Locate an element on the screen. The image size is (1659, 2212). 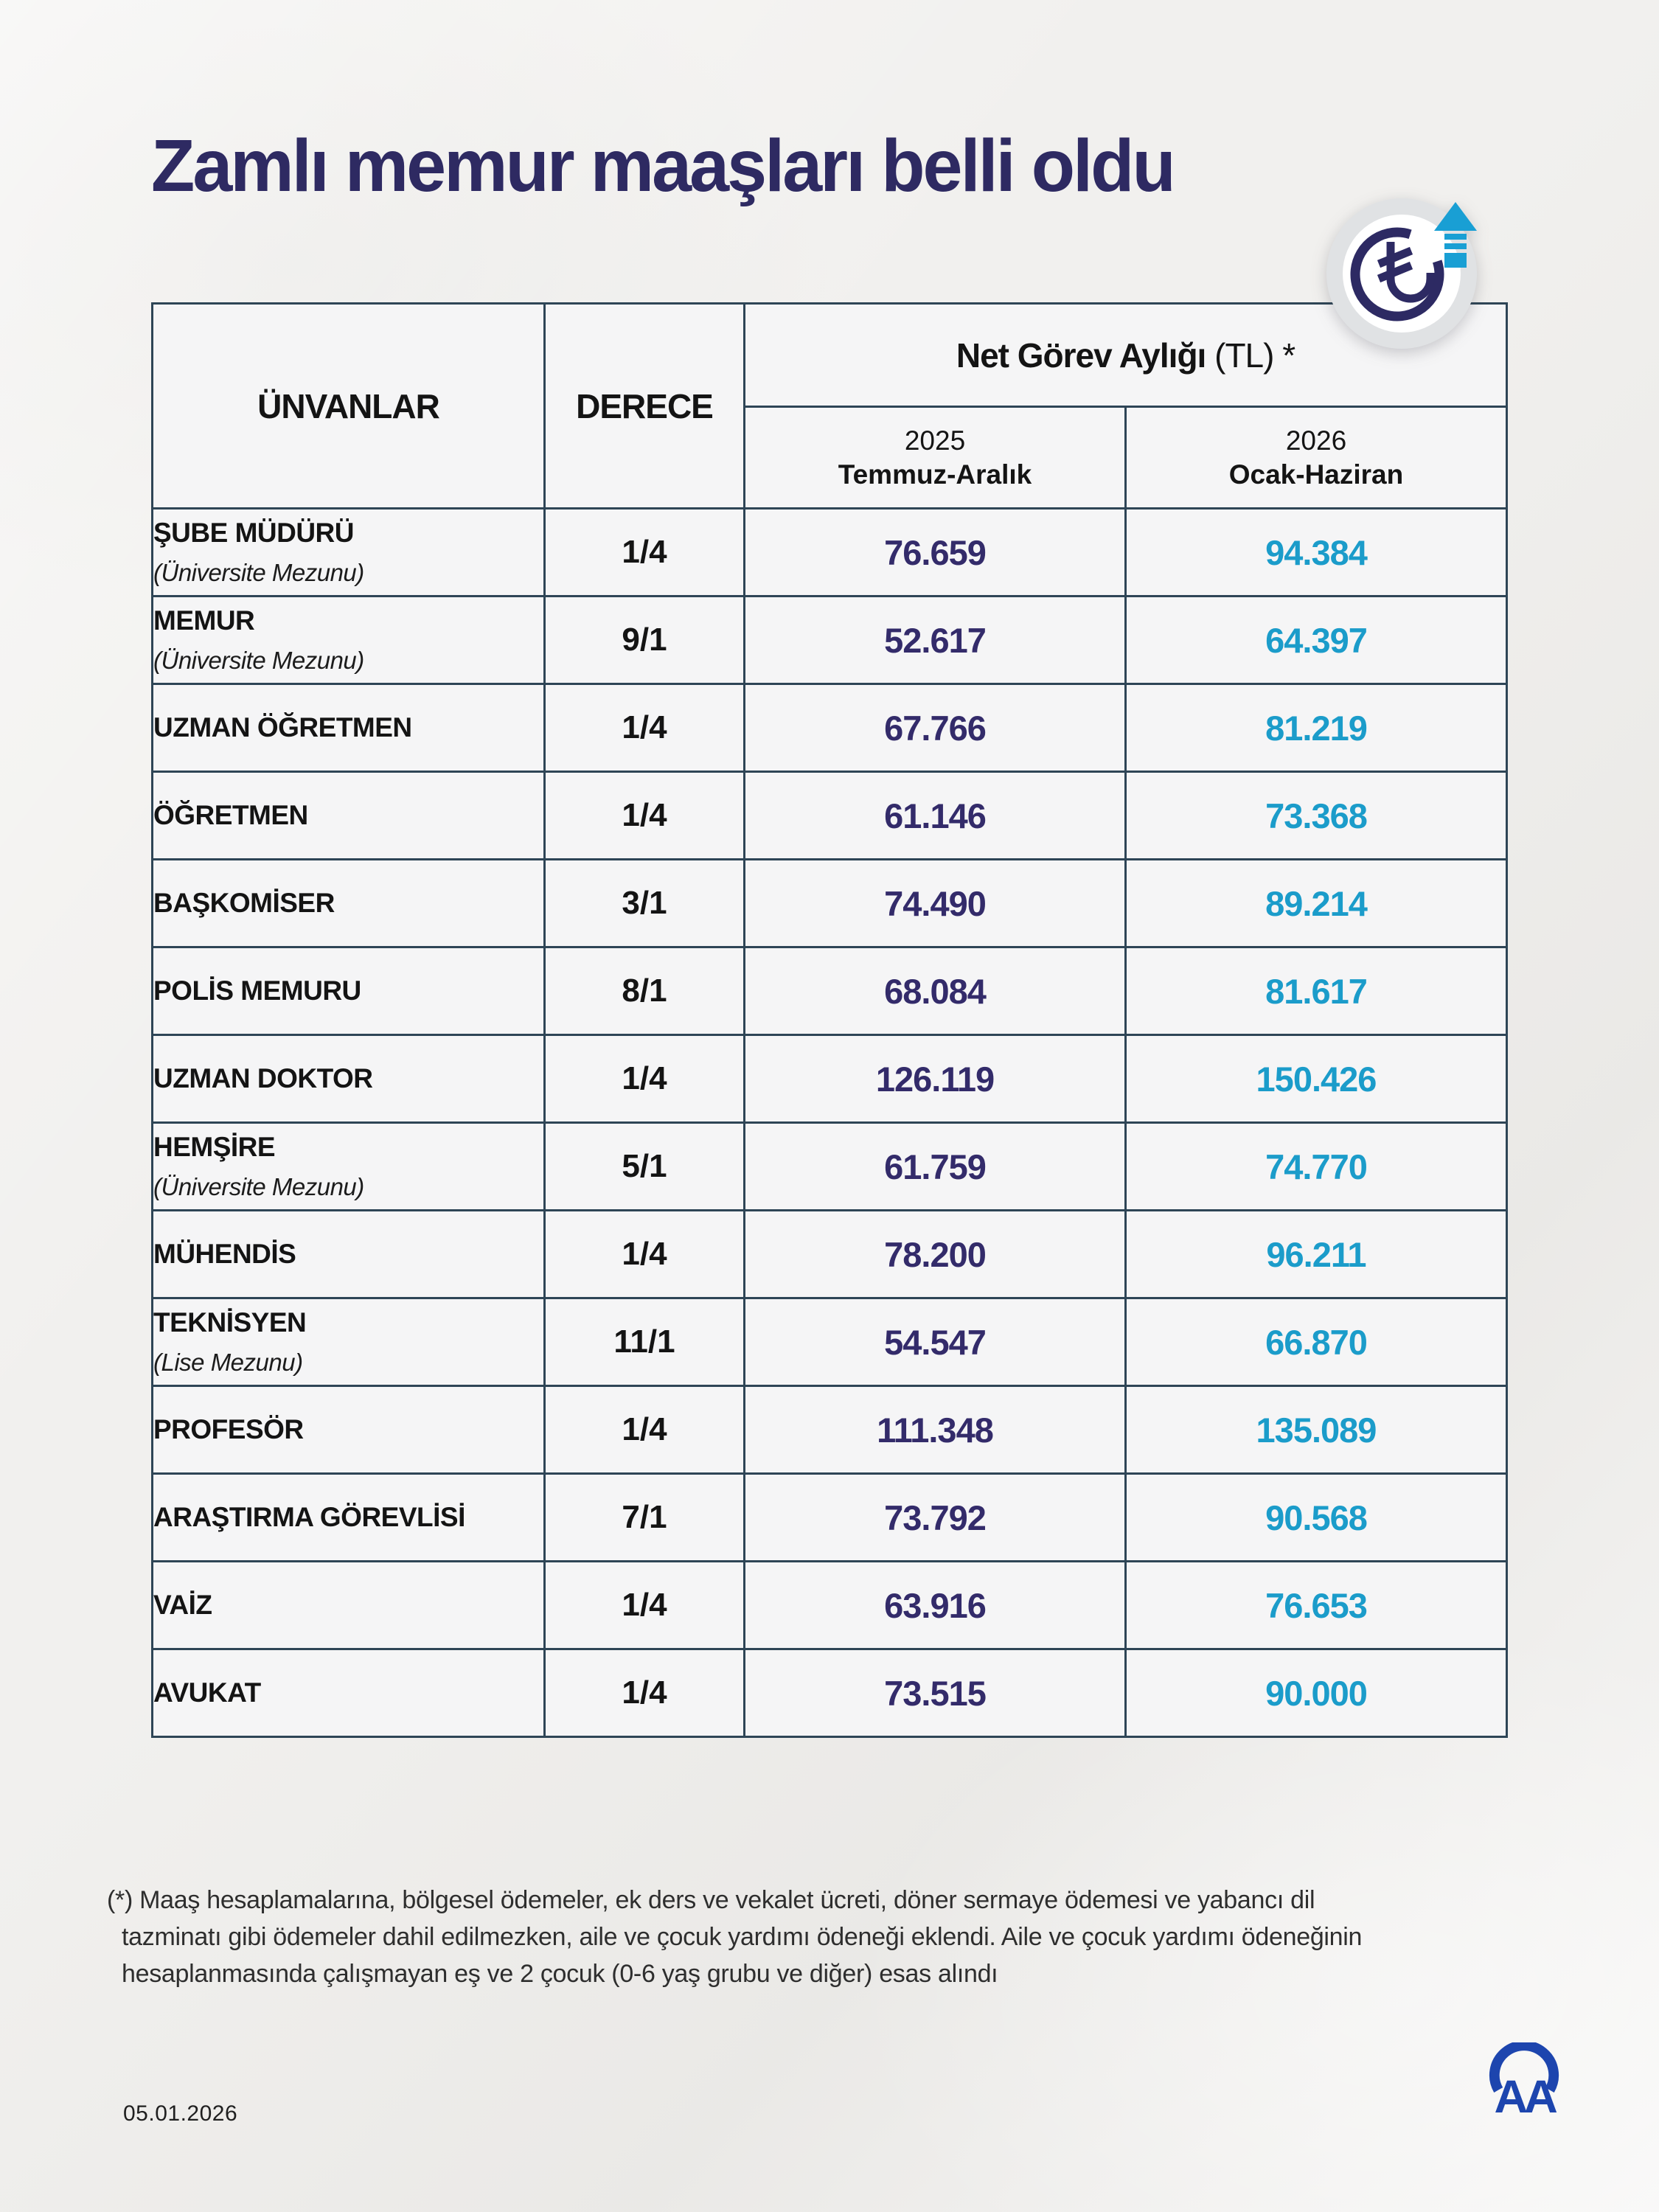
row-value-2026: 66.870 is located at coordinates (1316, 1342).